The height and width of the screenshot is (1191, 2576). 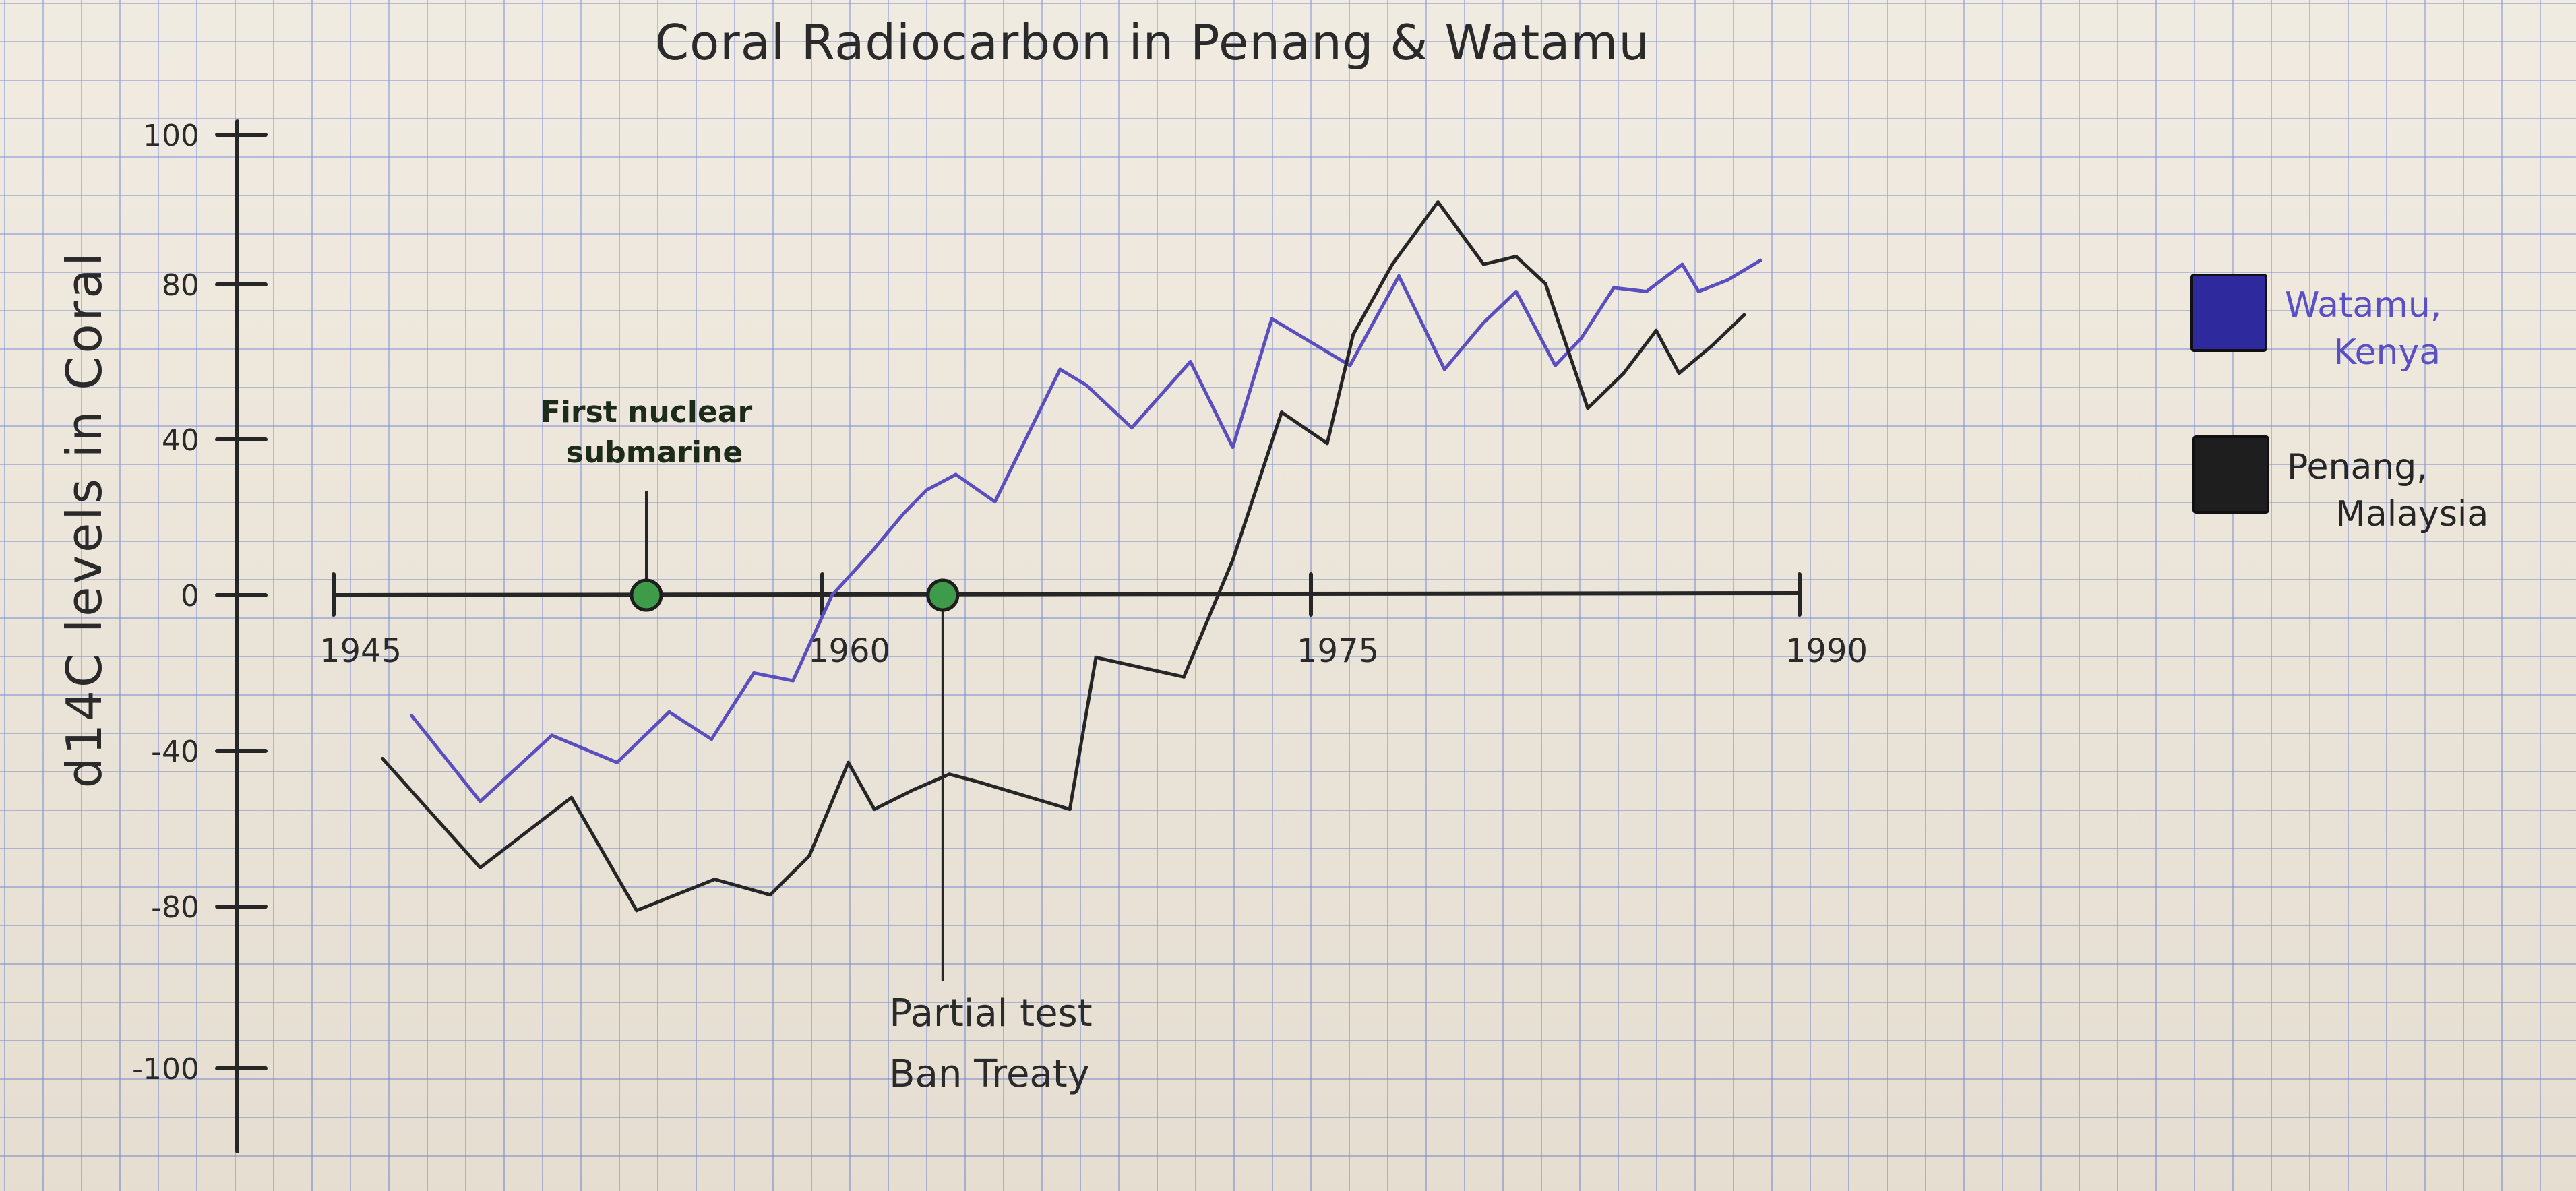 I want to click on annotation-label-submarine: First nuclear, so click(x=647, y=412).